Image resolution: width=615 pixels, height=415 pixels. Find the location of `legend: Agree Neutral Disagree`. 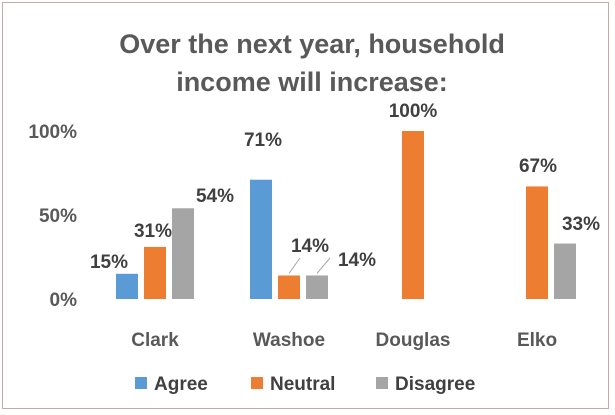

legend: Agree Neutral Disagree is located at coordinates (305, 384).